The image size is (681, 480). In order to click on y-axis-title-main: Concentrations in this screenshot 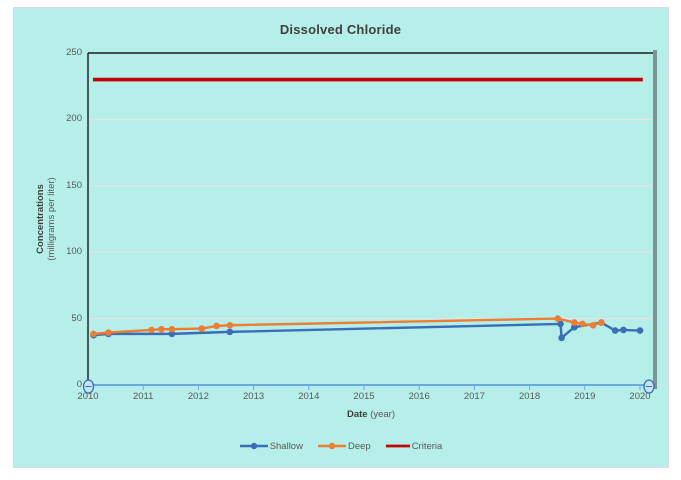, I will do `click(40, 219)`.